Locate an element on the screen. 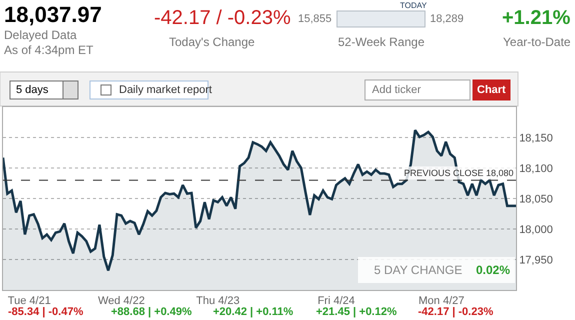 The height and width of the screenshot is (320, 575). x-tick-label: Wed 4/22 is located at coordinates (121, 301).